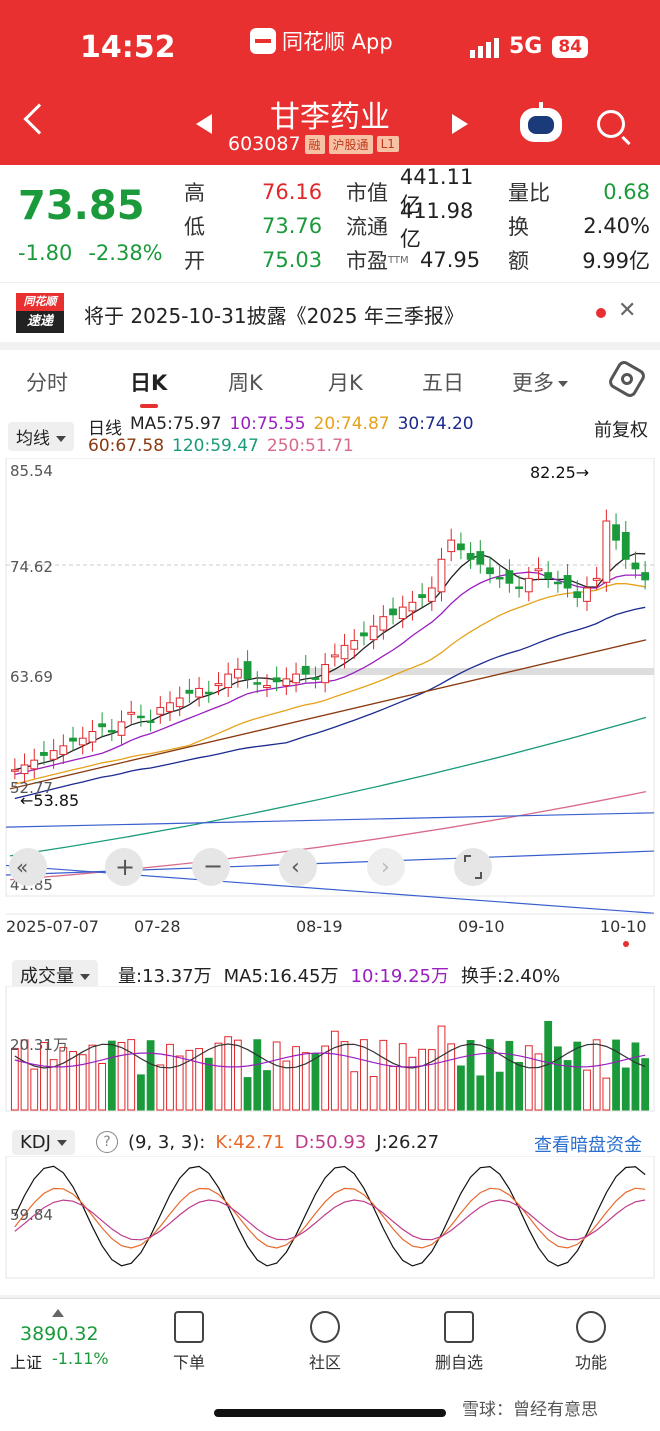  What do you see at coordinates (616, 226) in the screenshot?
I see `turnover-value: 2.40%` at bounding box center [616, 226].